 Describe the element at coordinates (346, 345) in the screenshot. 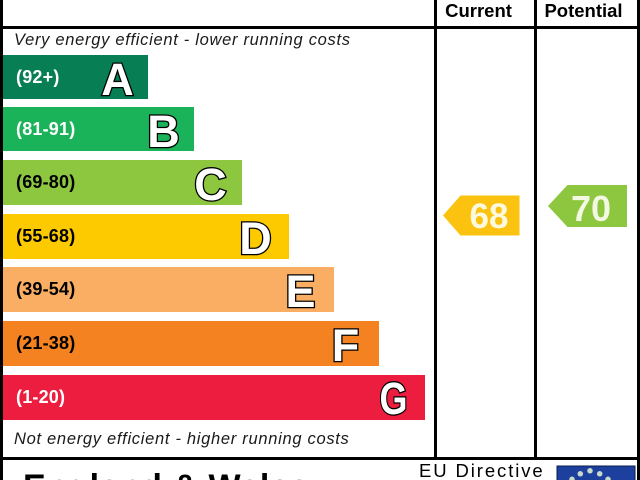

I see `svg-text: F` at that location.